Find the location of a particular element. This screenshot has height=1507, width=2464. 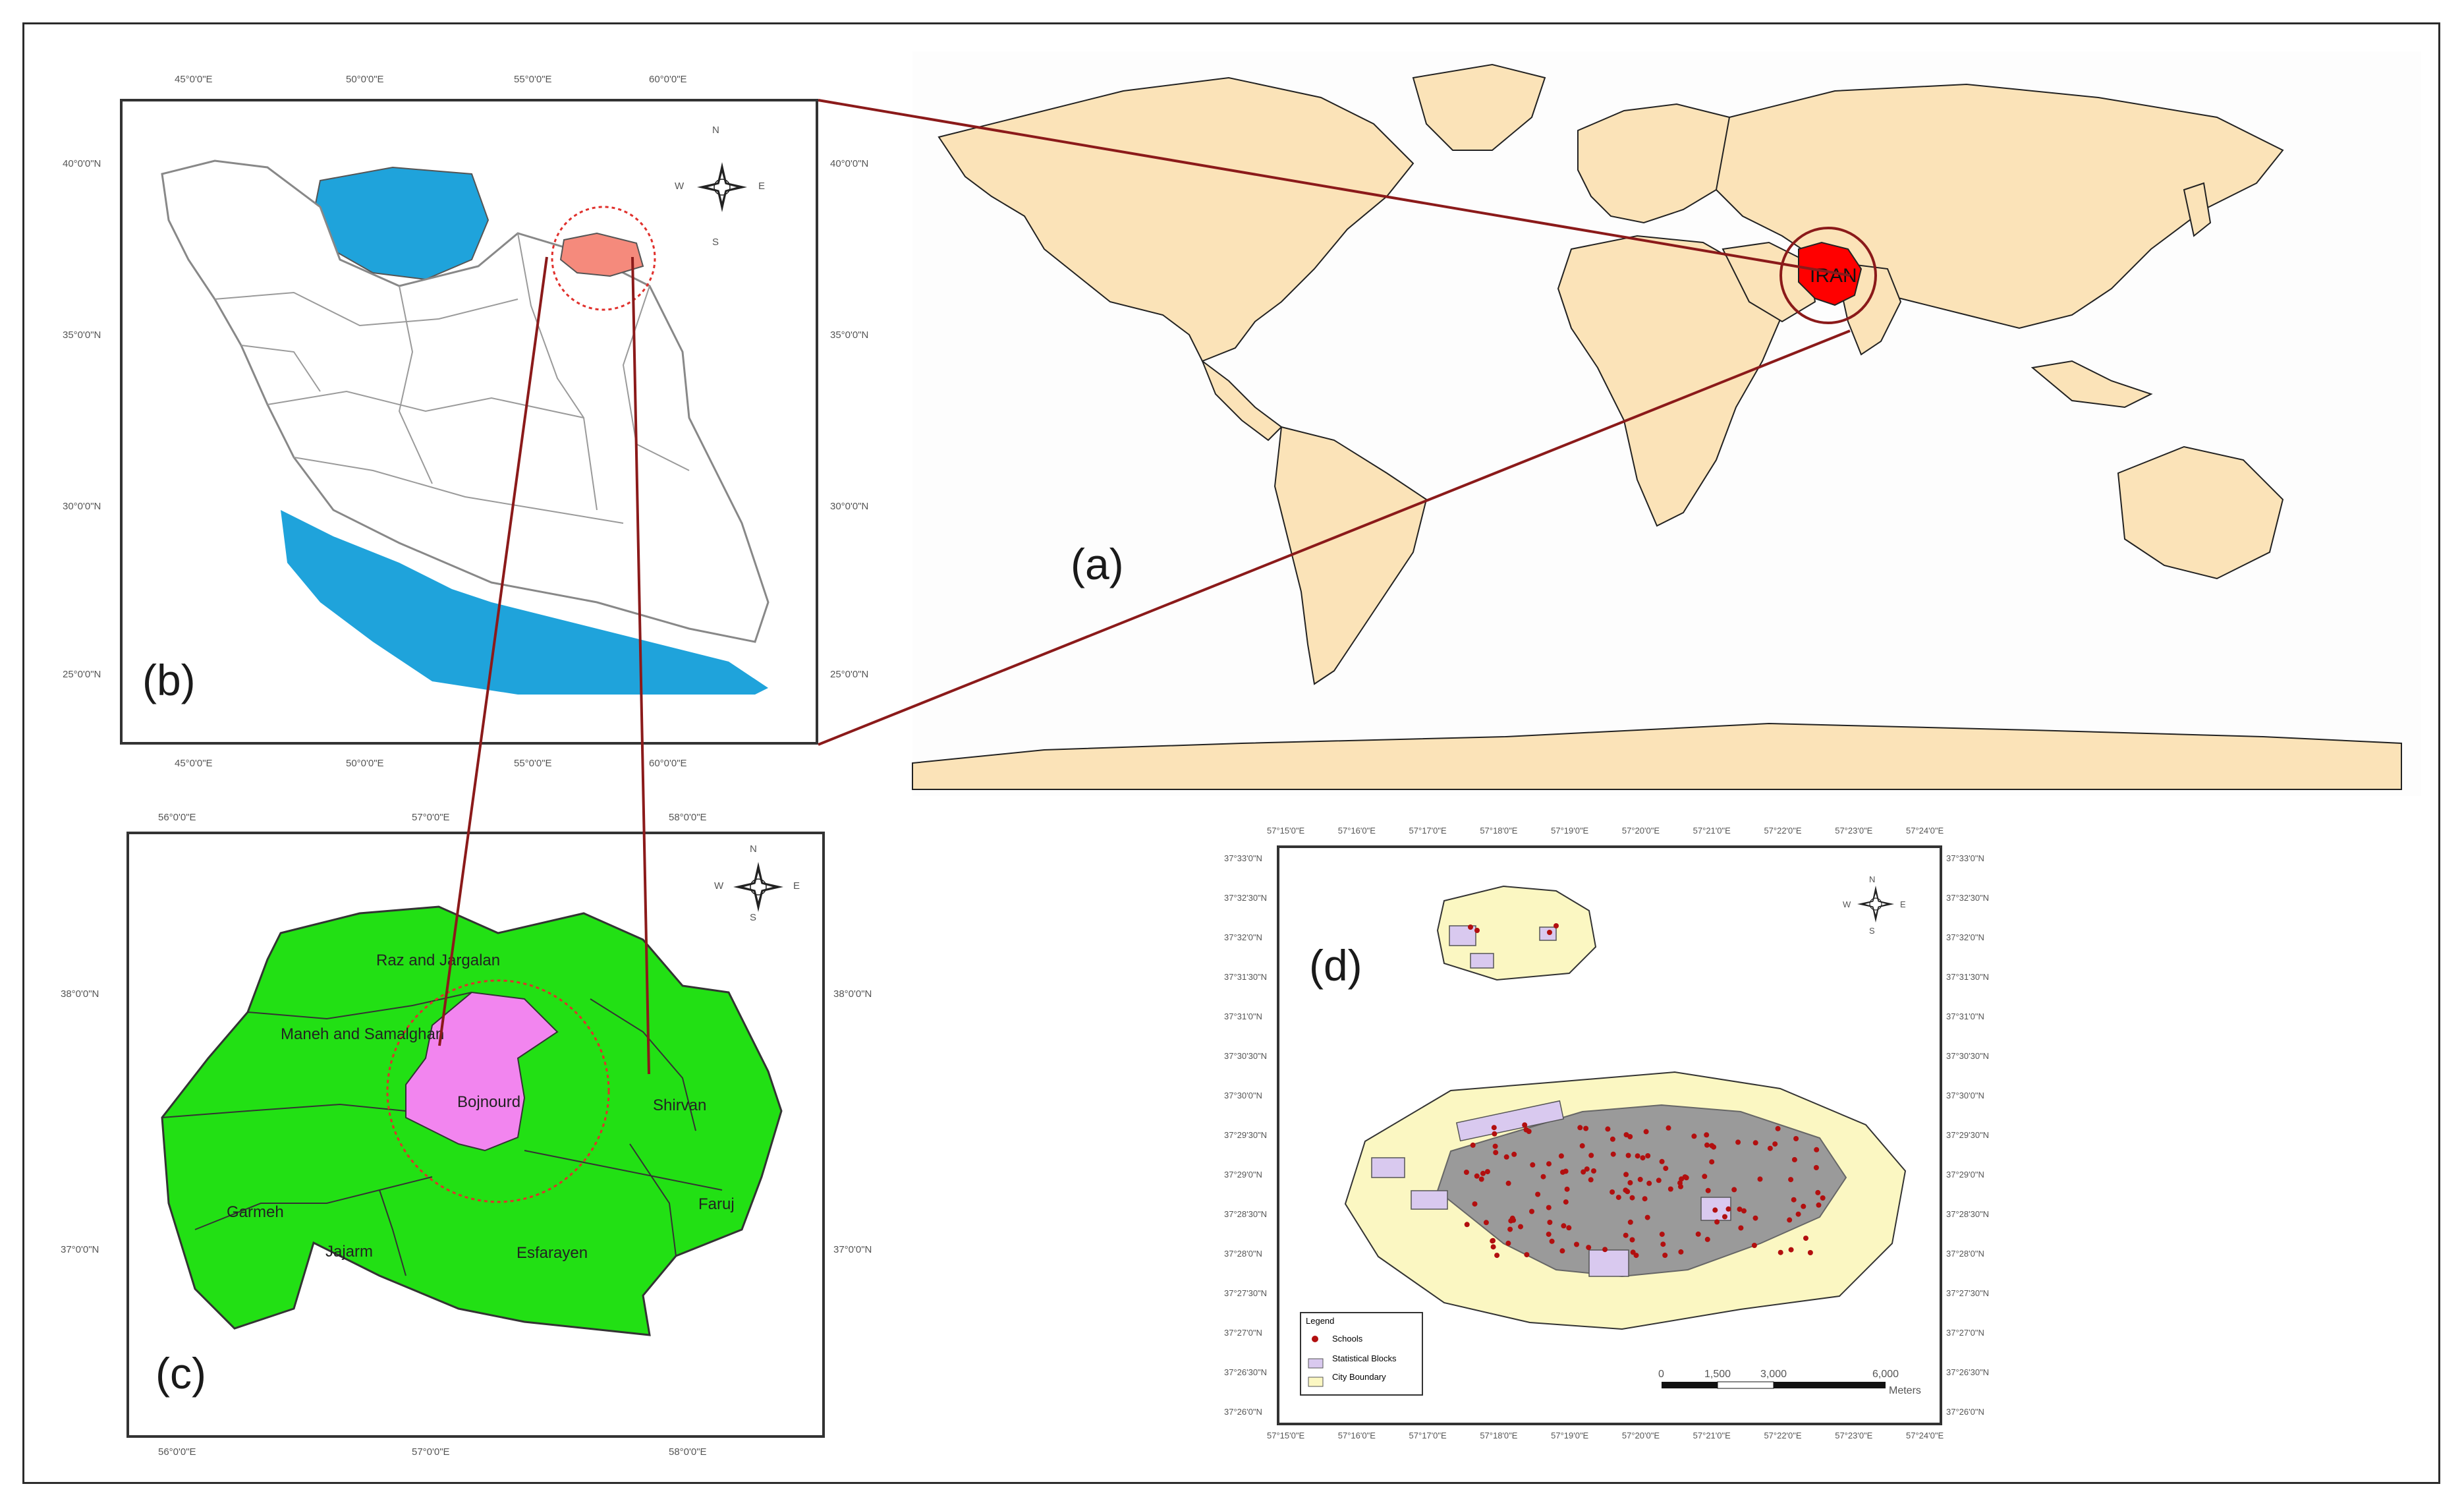

compass-n-b: N is located at coordinates (715, 130).